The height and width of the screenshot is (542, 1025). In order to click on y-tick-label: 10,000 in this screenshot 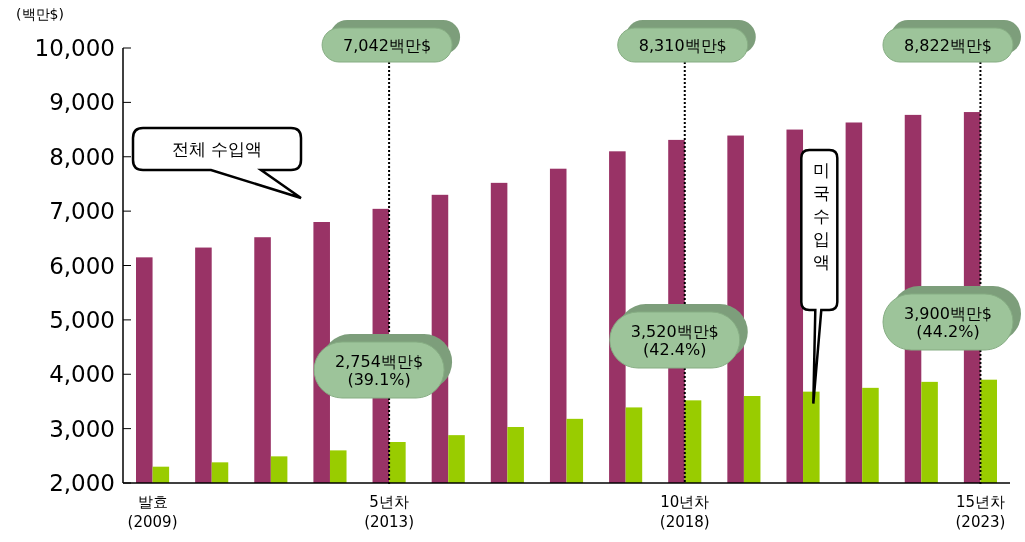, I will do `click(74, 48)`.